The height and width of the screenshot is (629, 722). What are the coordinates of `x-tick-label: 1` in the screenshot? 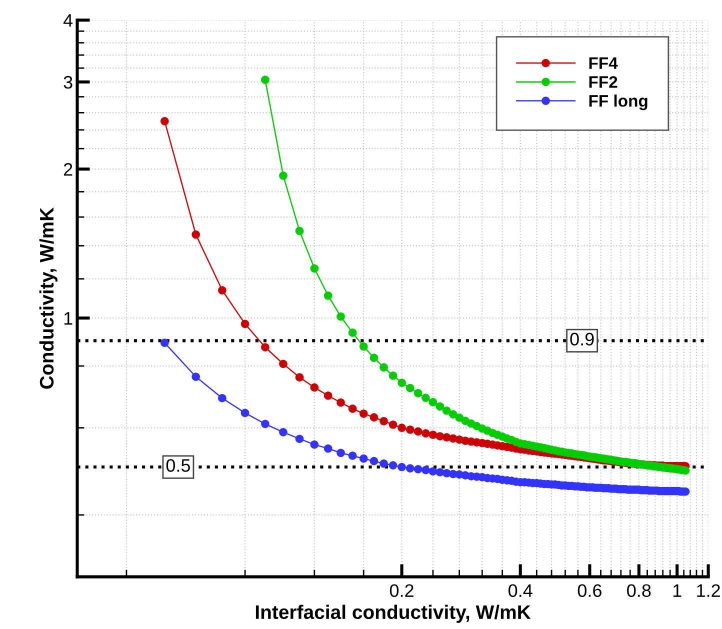 It's located at (677, 590).